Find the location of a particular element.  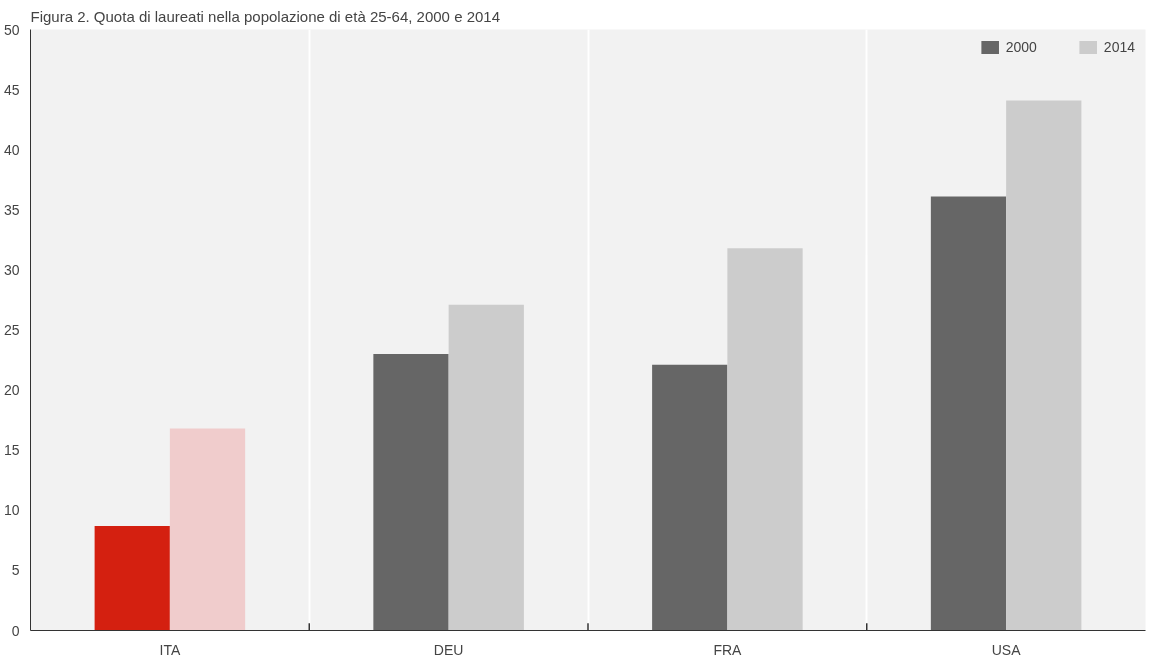

x-tick-label: USA is located at coordinates (1006, 649).